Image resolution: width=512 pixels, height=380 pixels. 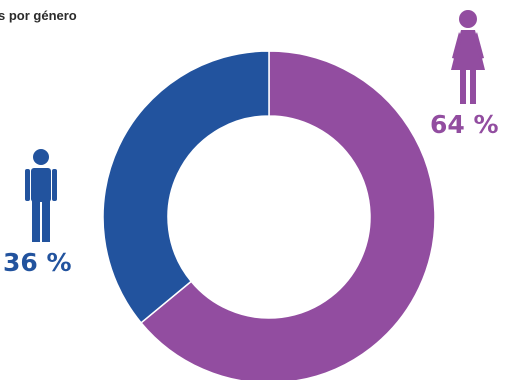 I want to click on women-percentage-label: 64 %, so click(x=464, y=124).